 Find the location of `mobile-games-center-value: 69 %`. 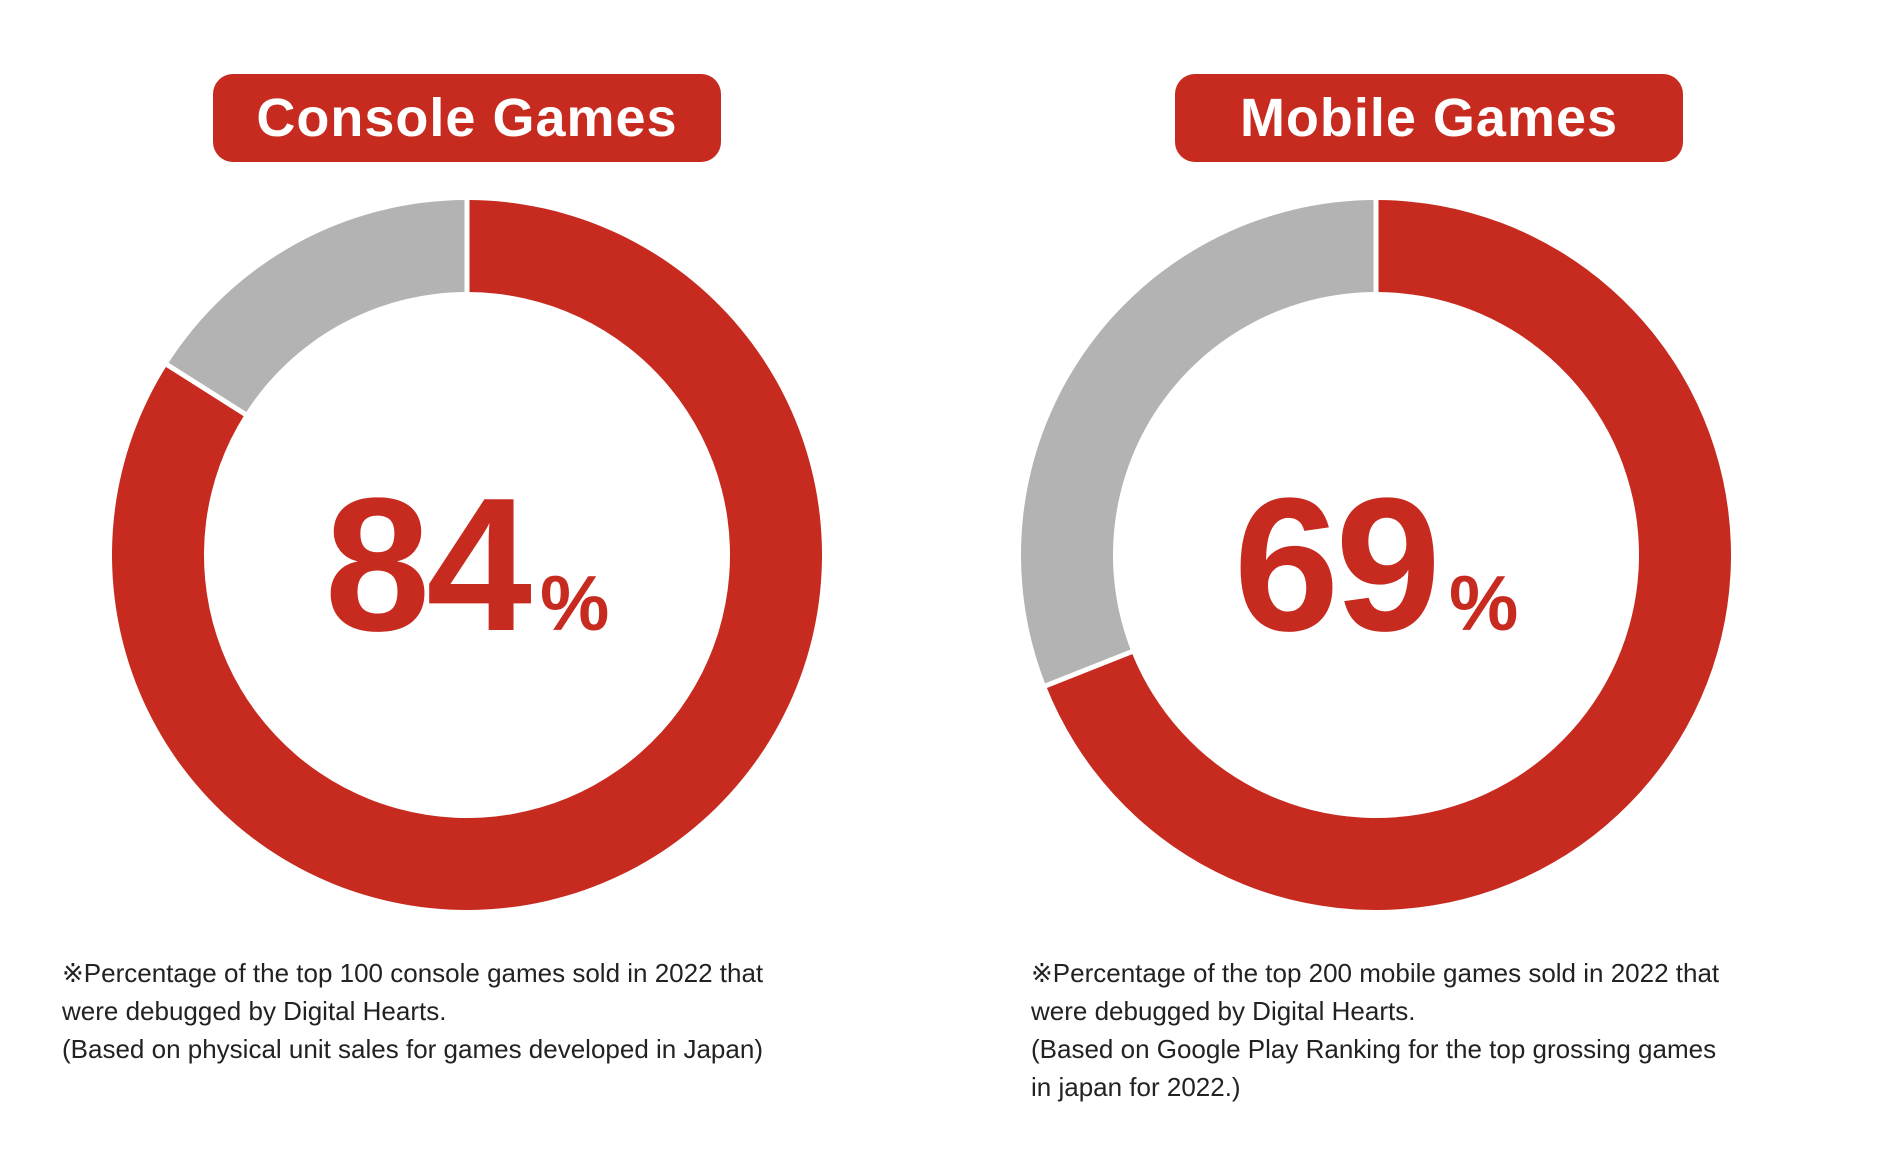

mobile-games-center-value: 69 % is located at coordinates (1376, 565).